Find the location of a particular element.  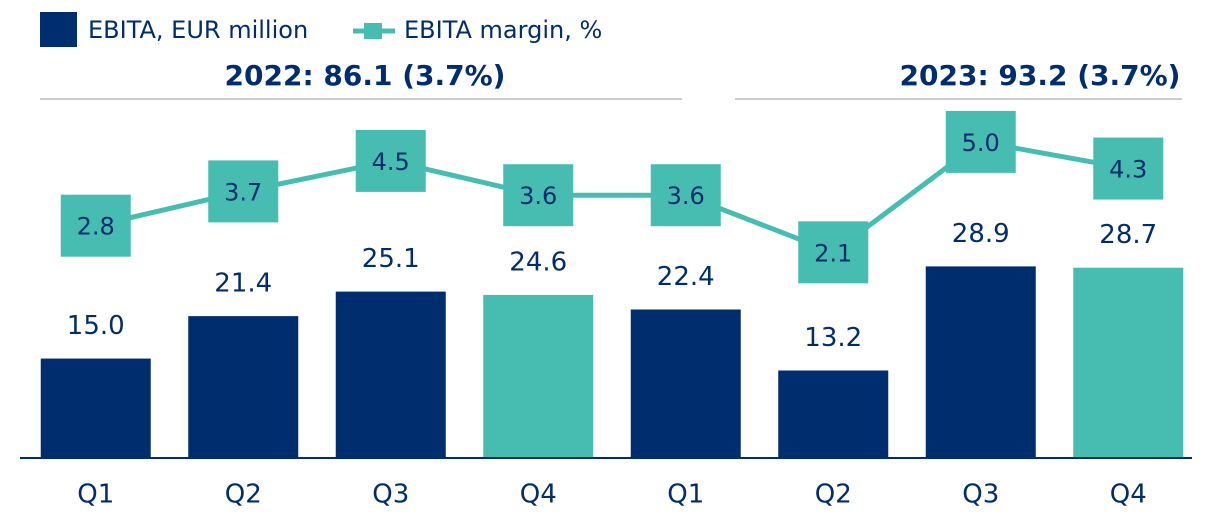

data-label: 24.6 is located at coordinates (538, 262).